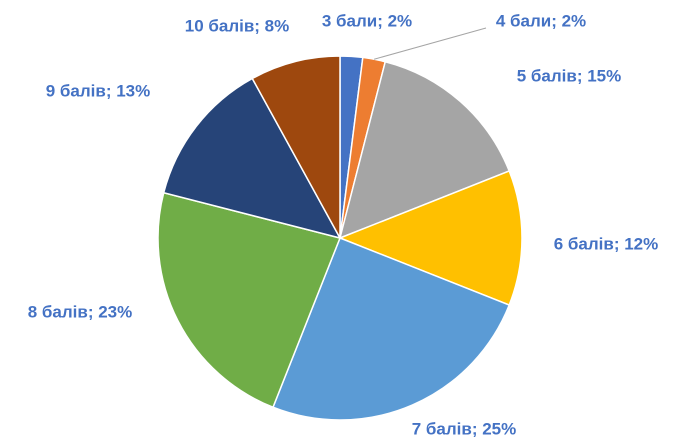  Describe the element at coordinates (367, 20) in the screenshot. I see `data-label: 3 бали; 2%` at that location.